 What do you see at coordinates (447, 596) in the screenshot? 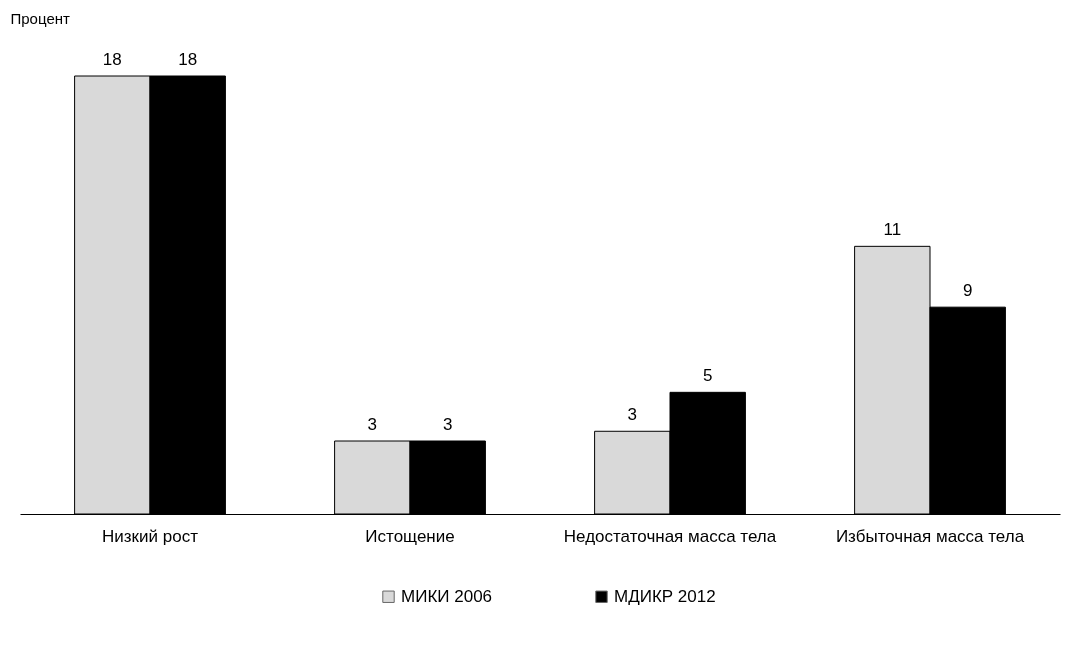
I see `legend-label: МИКИ 2006` at bounding box center [447, 596].